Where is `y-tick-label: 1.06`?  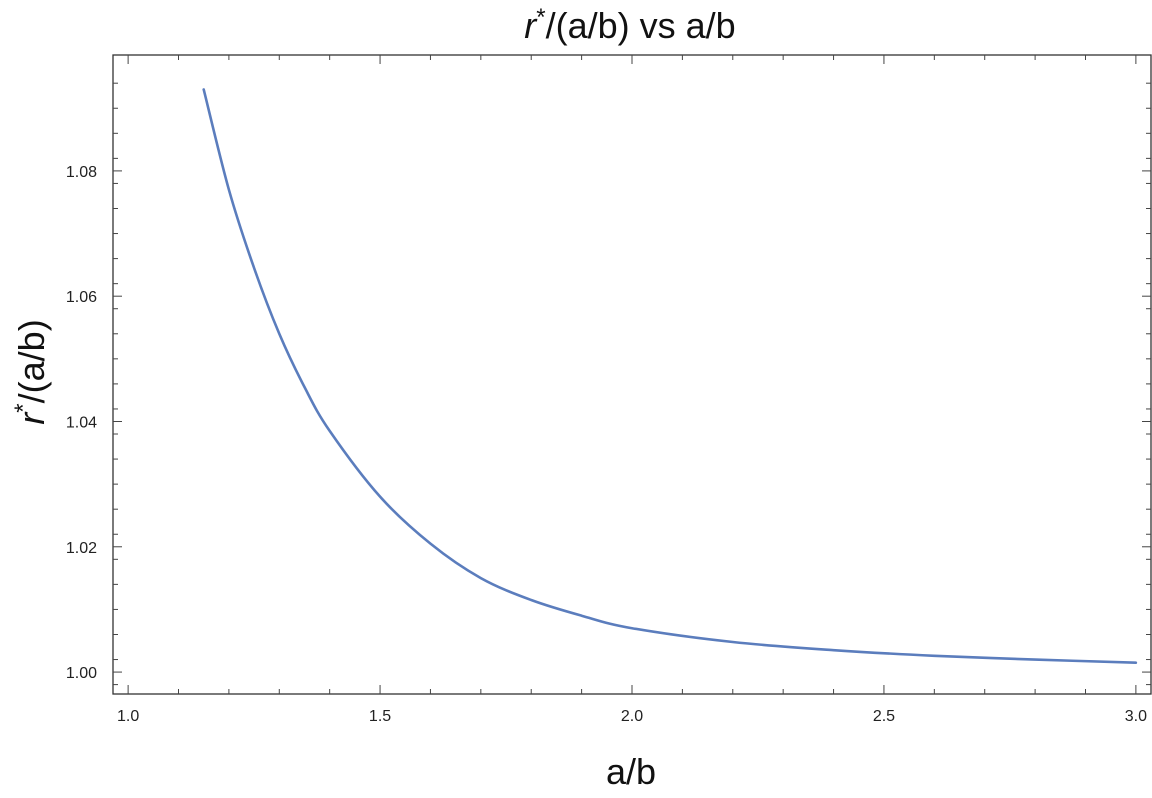 y-tick-label: 1.06 is located at coordinates (81, 297).